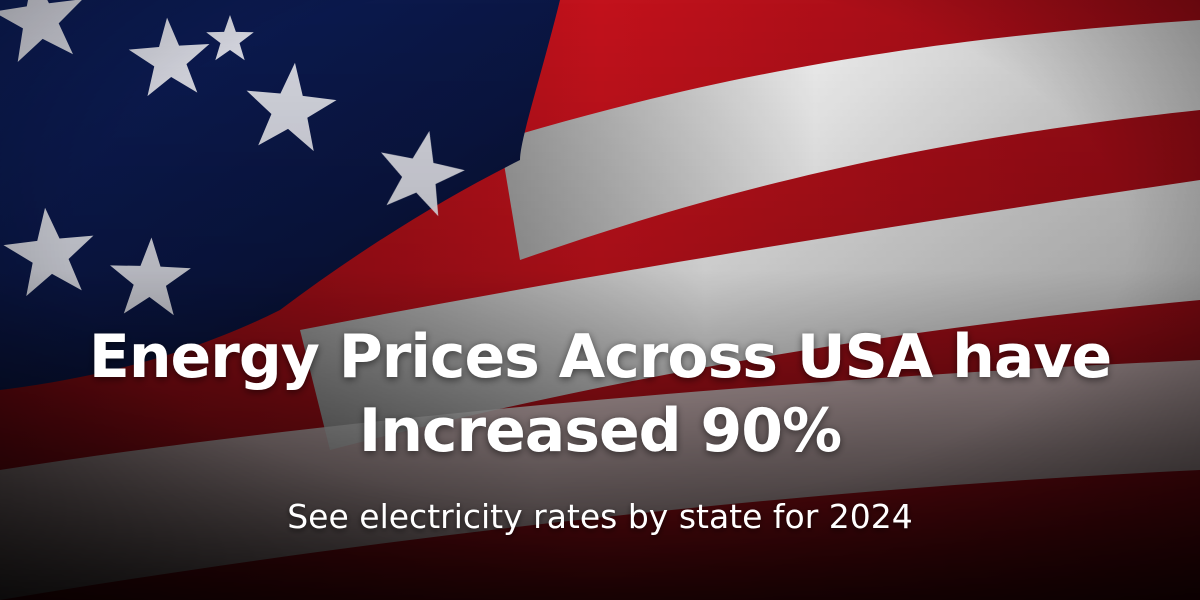  I want to click on headline-line-2: Increased 90%, so click(600, 431).